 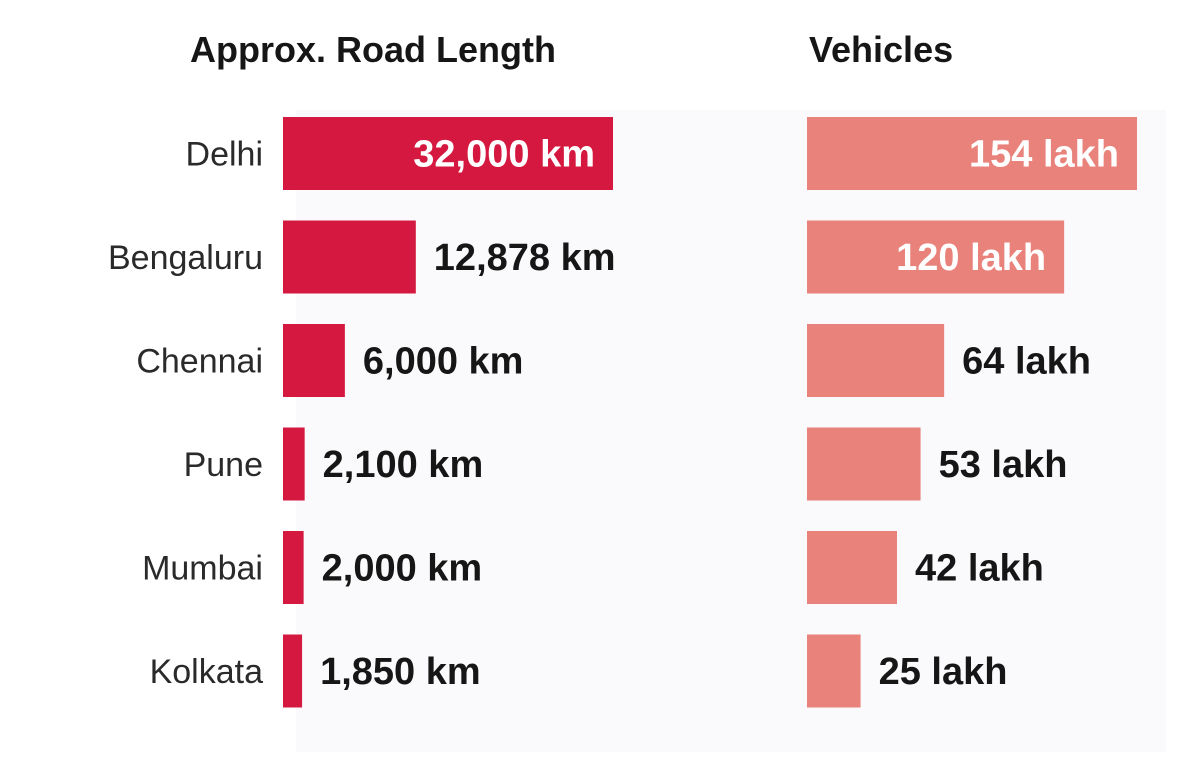 What do you see at coordinates (864, 464) in the screenshot?
I see `vehicles-bar-pune` at bounding box center [864, 464].